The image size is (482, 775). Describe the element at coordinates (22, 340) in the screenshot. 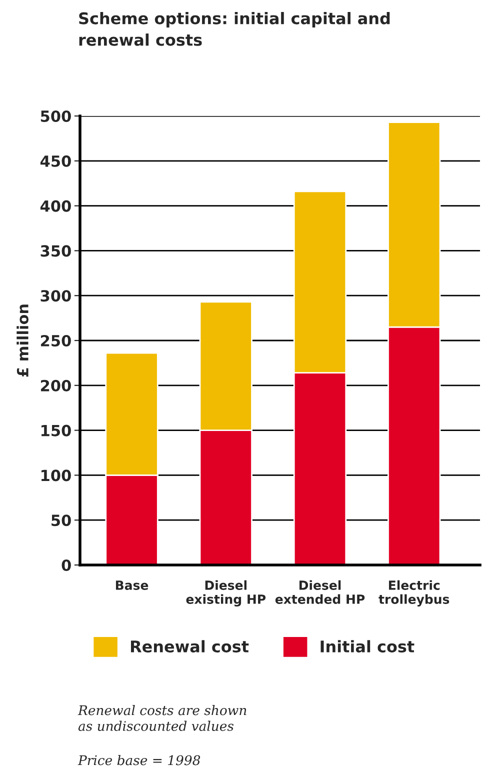

I see `y-axis-title: £ million` at that location.